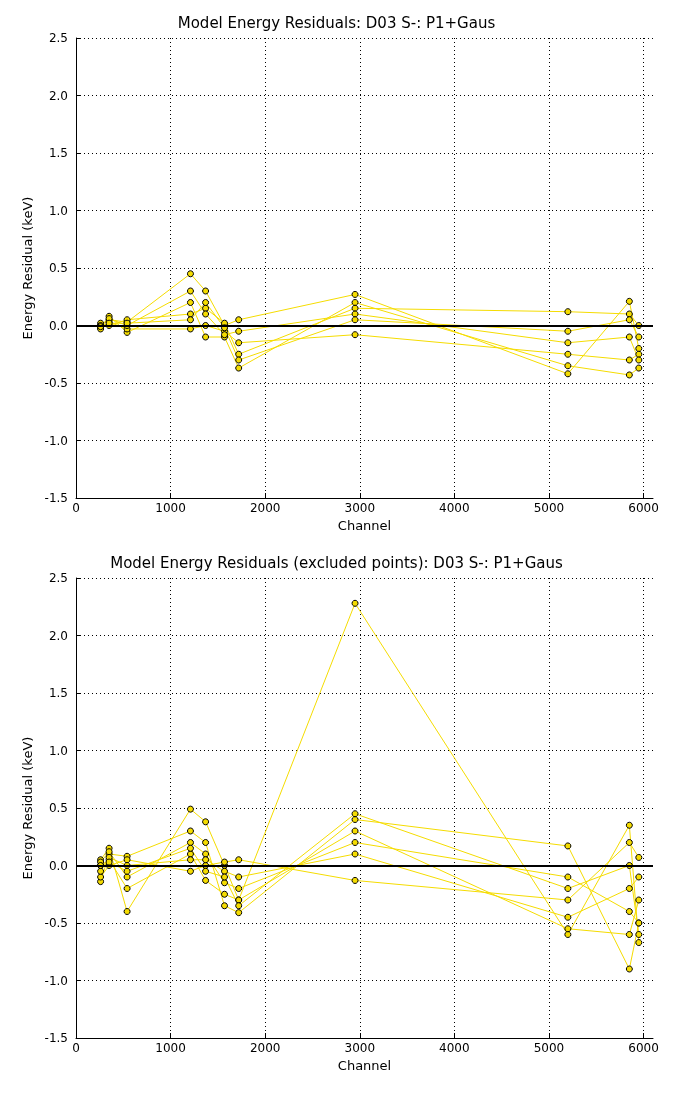  What do you see at coordinates (336, 562) in the screenshot?
I see `chart-title: Model Energy Residuals (excluded points): D03 S-: P1+Gaus` at bounding box center [336, 562].